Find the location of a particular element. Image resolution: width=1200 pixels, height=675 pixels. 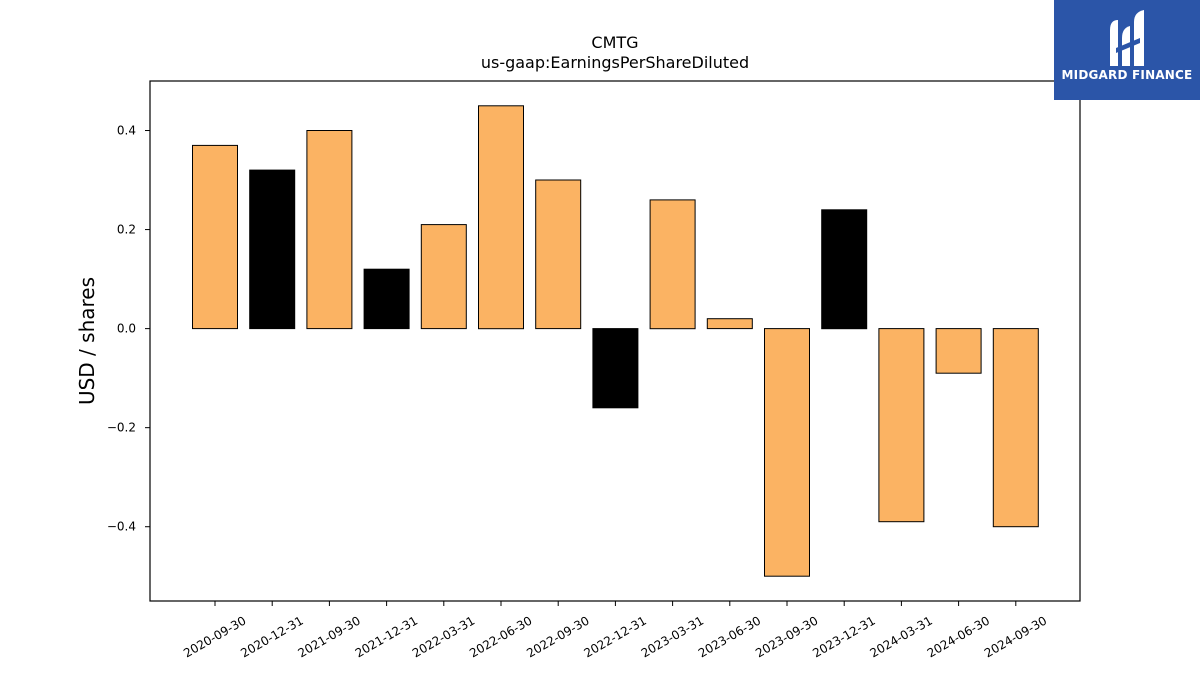

x-tick-label: 2021-12-31 is located at coordinates (386, 636).